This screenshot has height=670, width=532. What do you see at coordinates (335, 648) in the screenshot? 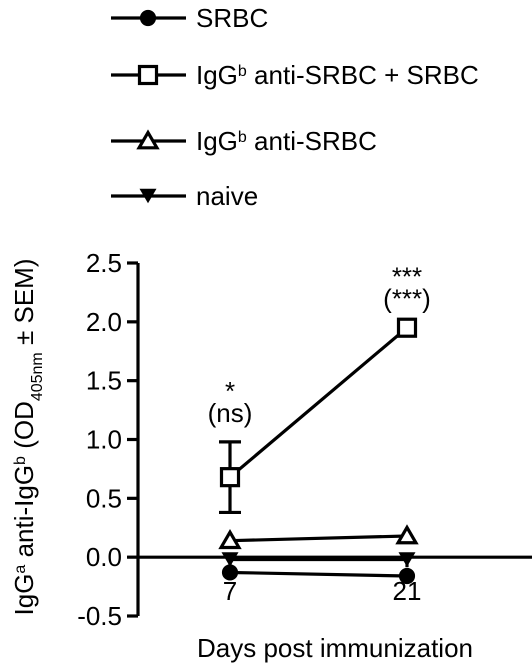
I see `x-axis-title: Days post immunization` at bounding box center [335, 648].